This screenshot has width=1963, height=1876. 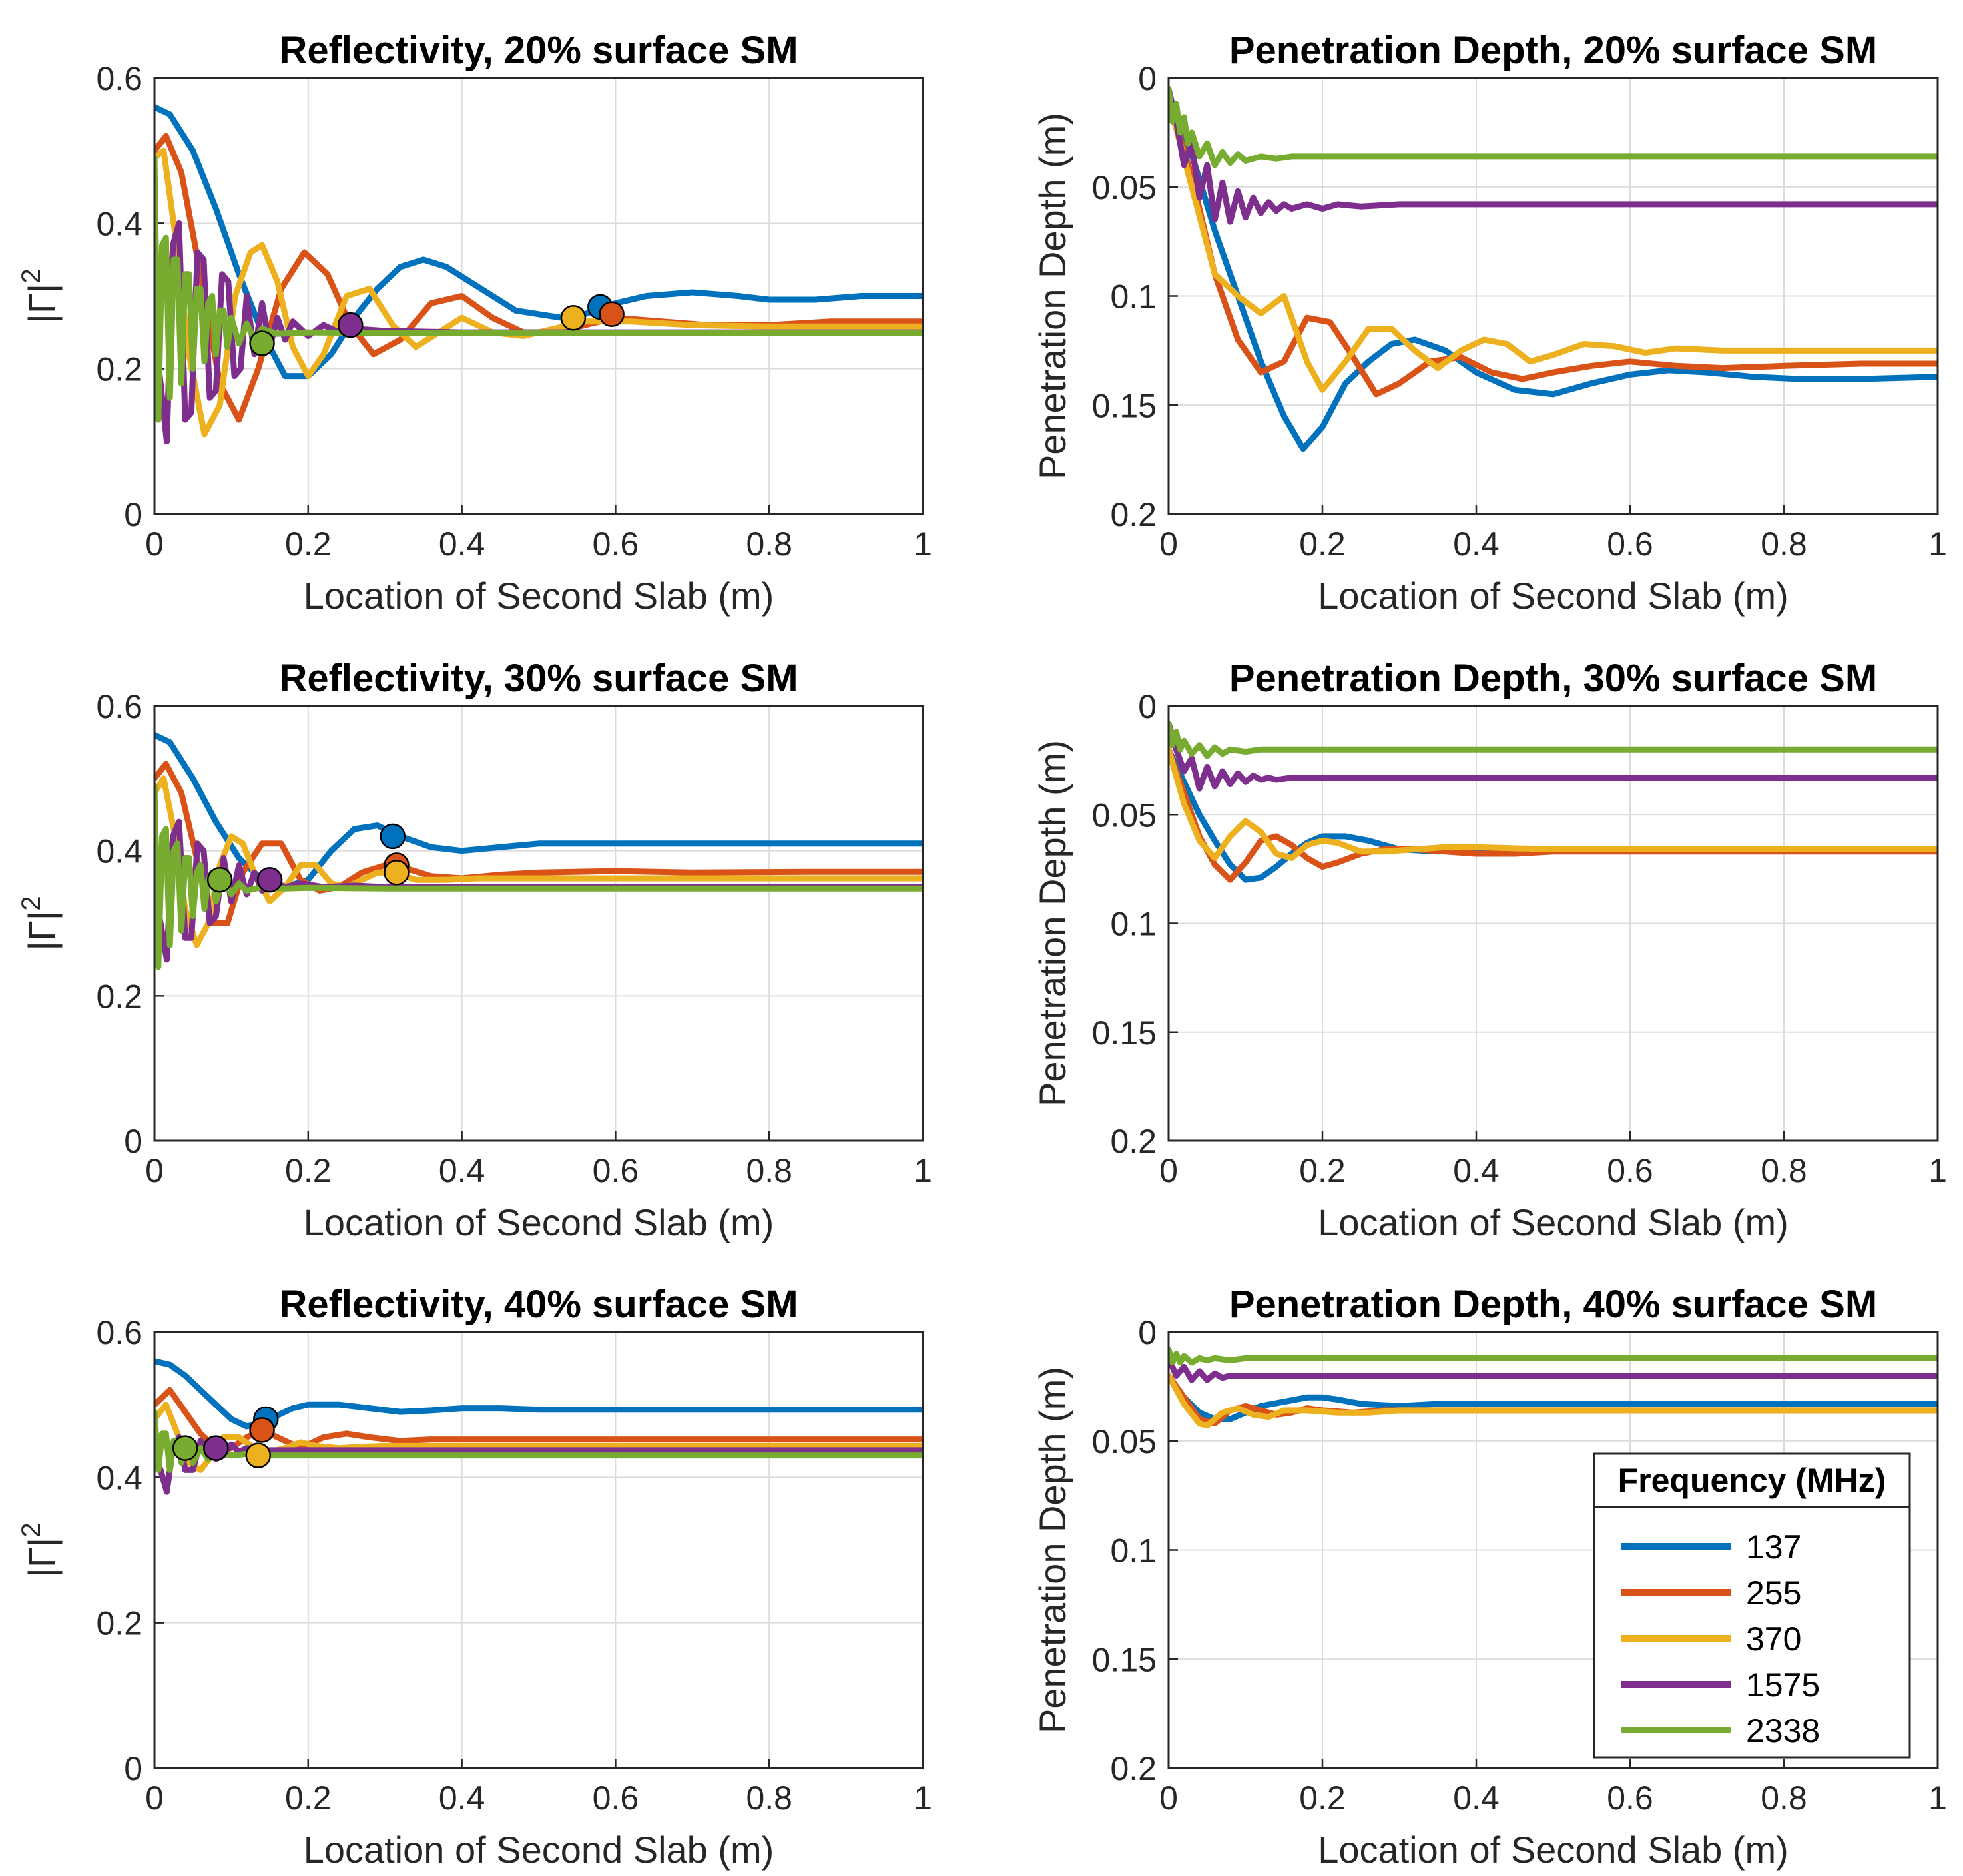 What do you see at coordinates (1773, 1593) in the screenshot?
I see `legend-label-255: 255` at bounding box center [1773, 1593].